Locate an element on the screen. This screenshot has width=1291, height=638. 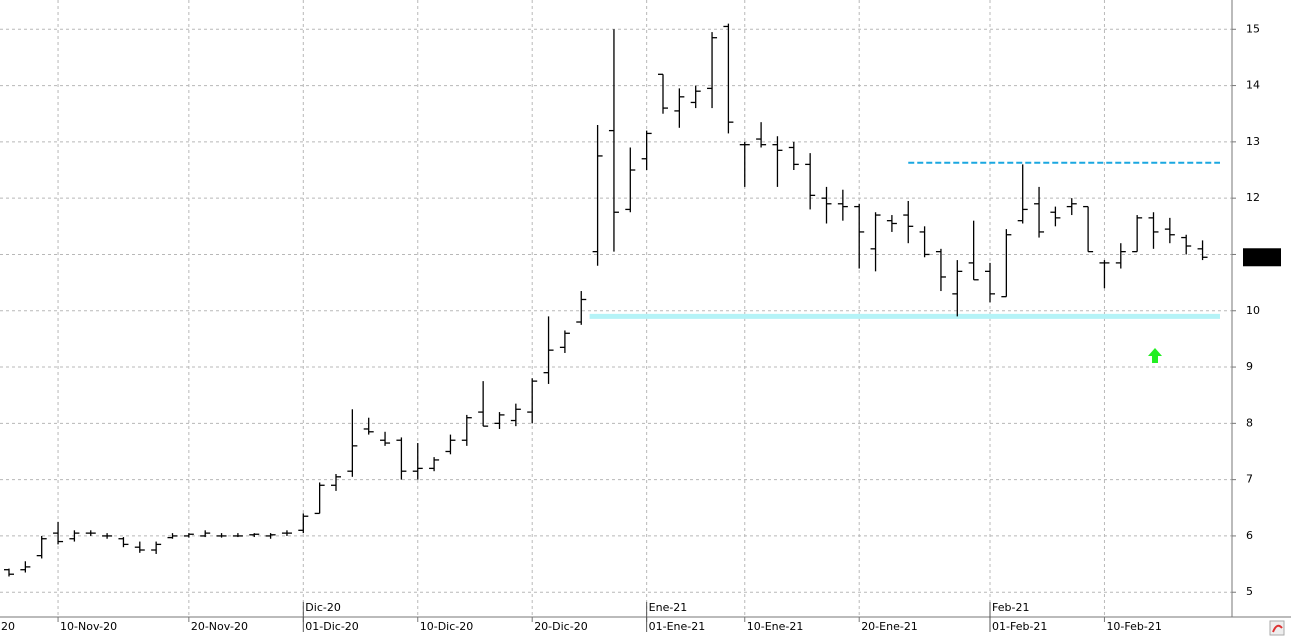
y-tick-label: 5 is located at coordinates (1249, 591).